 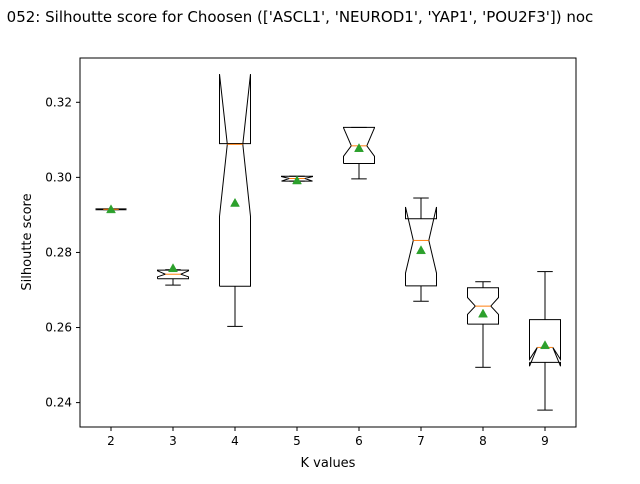 I want to click on y-tick-label: 0.28, so click(x=58, y=252).